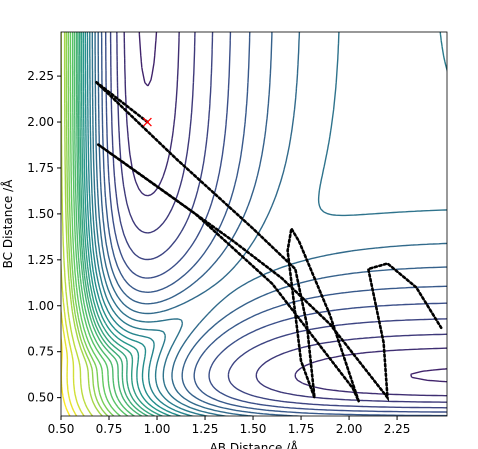 This screenshot has height=449, width=478. Describe the element at coordinates (40, 122) in the screenshot. I see `y-tick-label: 2.00` at that location.